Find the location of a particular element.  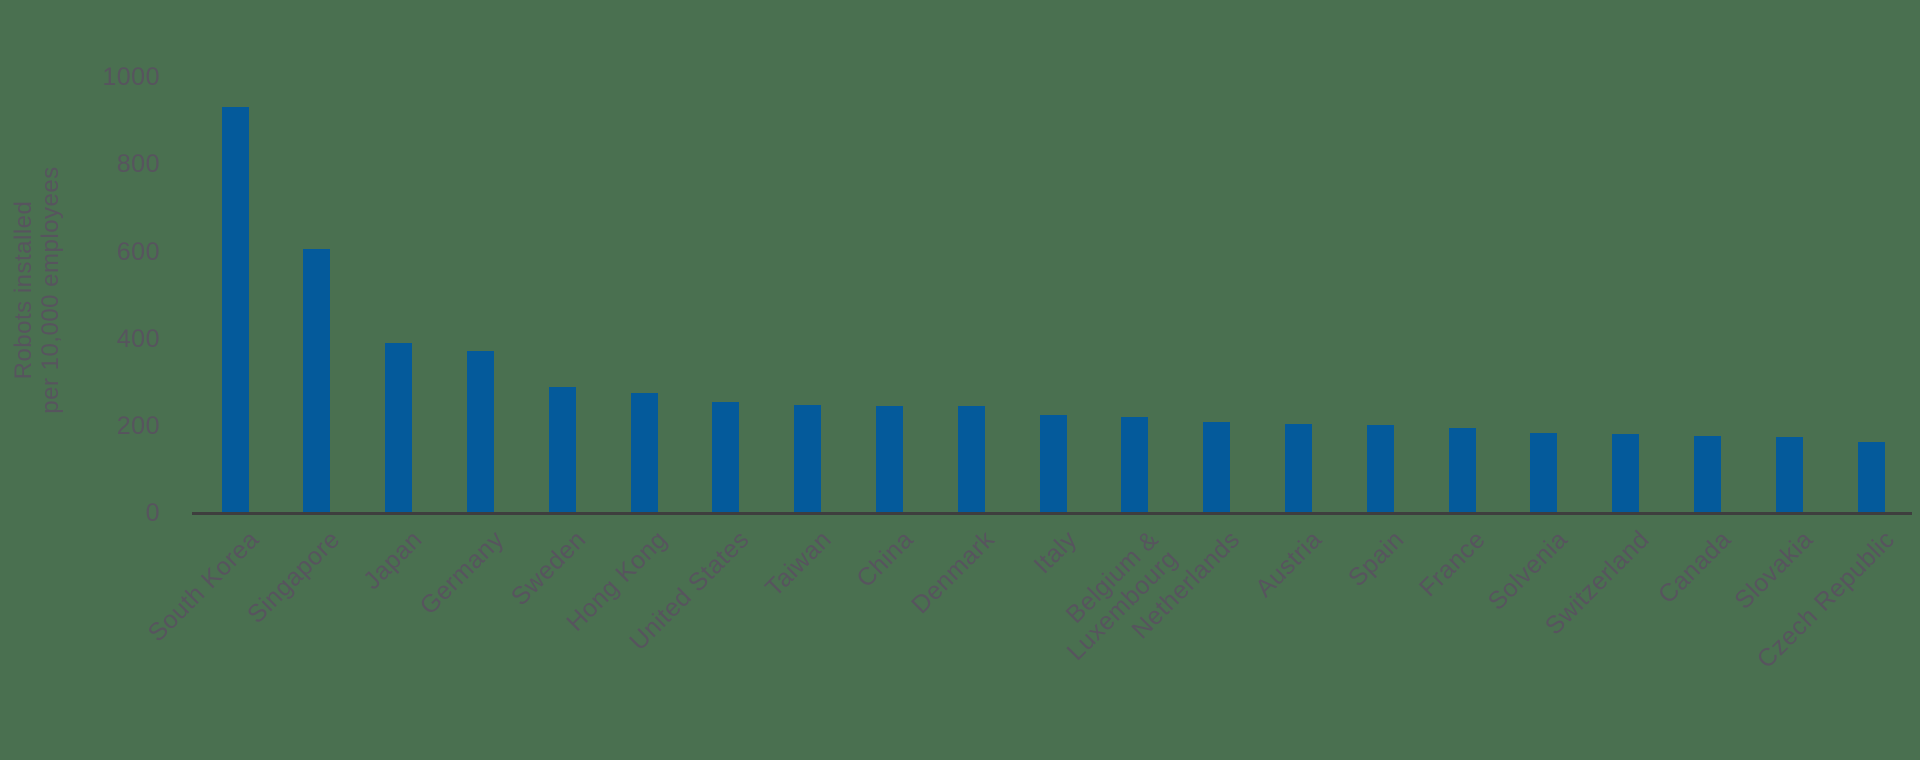

y-tick-label: 400 is located at coordinates (138, 338).